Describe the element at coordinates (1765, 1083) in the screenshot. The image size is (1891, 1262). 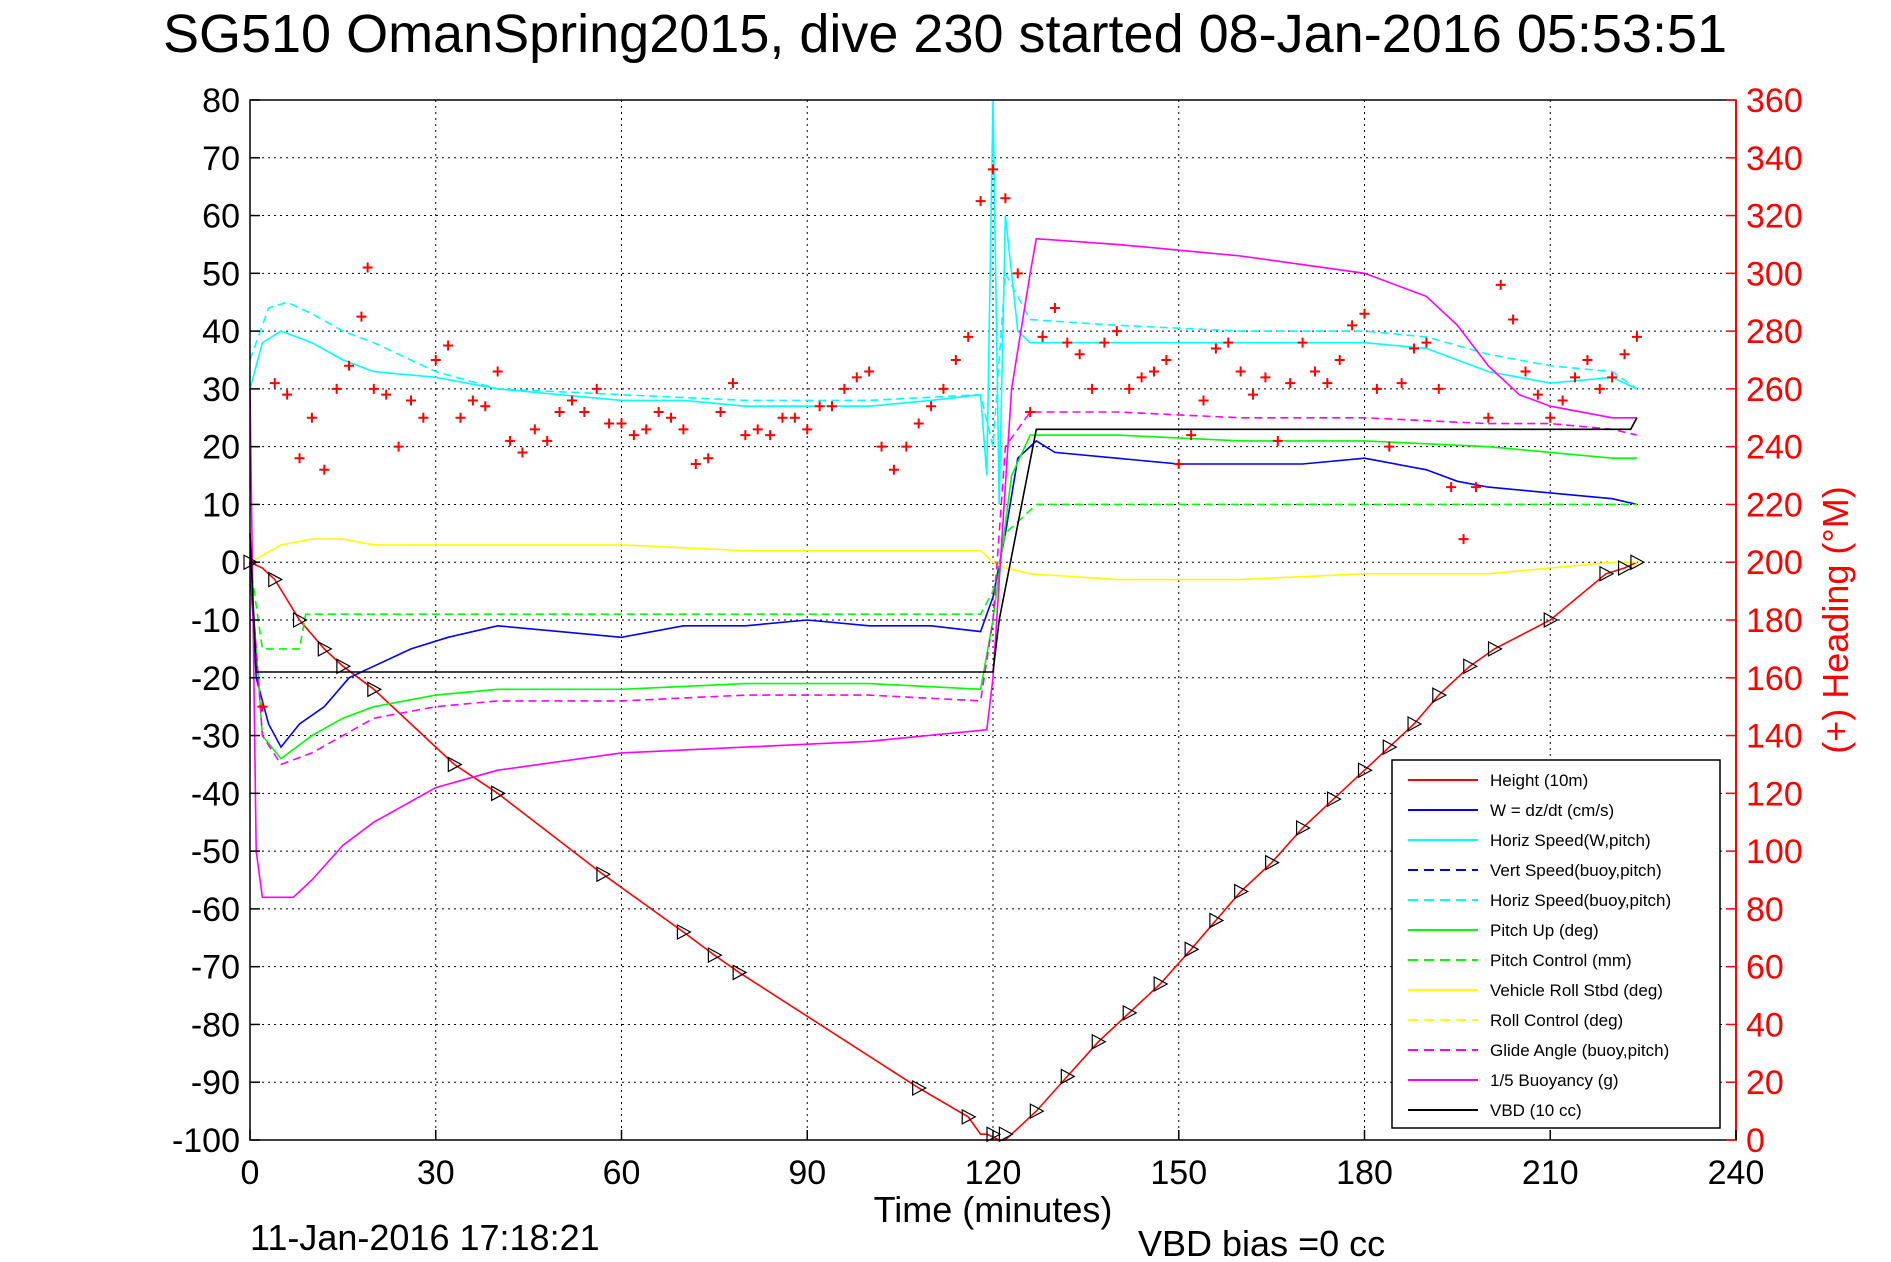
I see `y-right-tick-label: 20` at that location.